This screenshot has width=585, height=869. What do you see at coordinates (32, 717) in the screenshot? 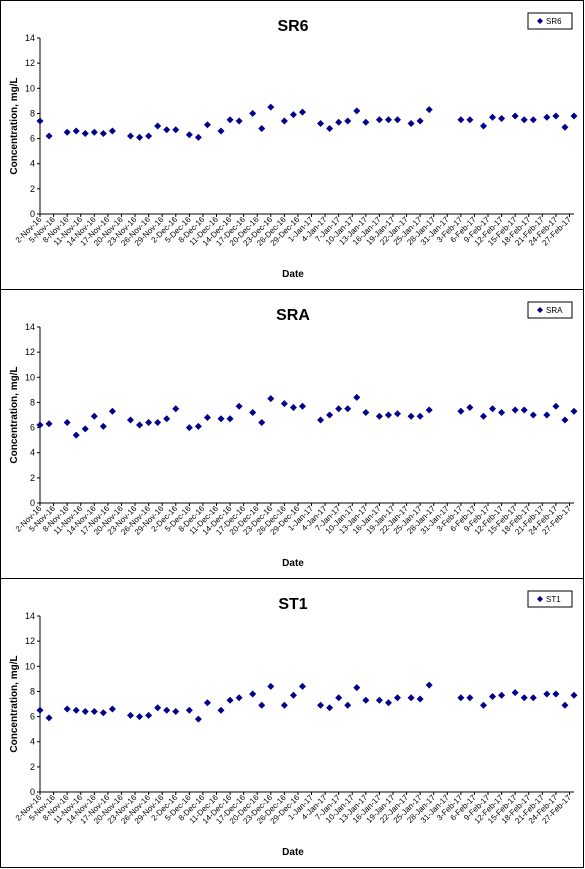
I see `y-tick-label: 6` at bounding box center [32, 717].